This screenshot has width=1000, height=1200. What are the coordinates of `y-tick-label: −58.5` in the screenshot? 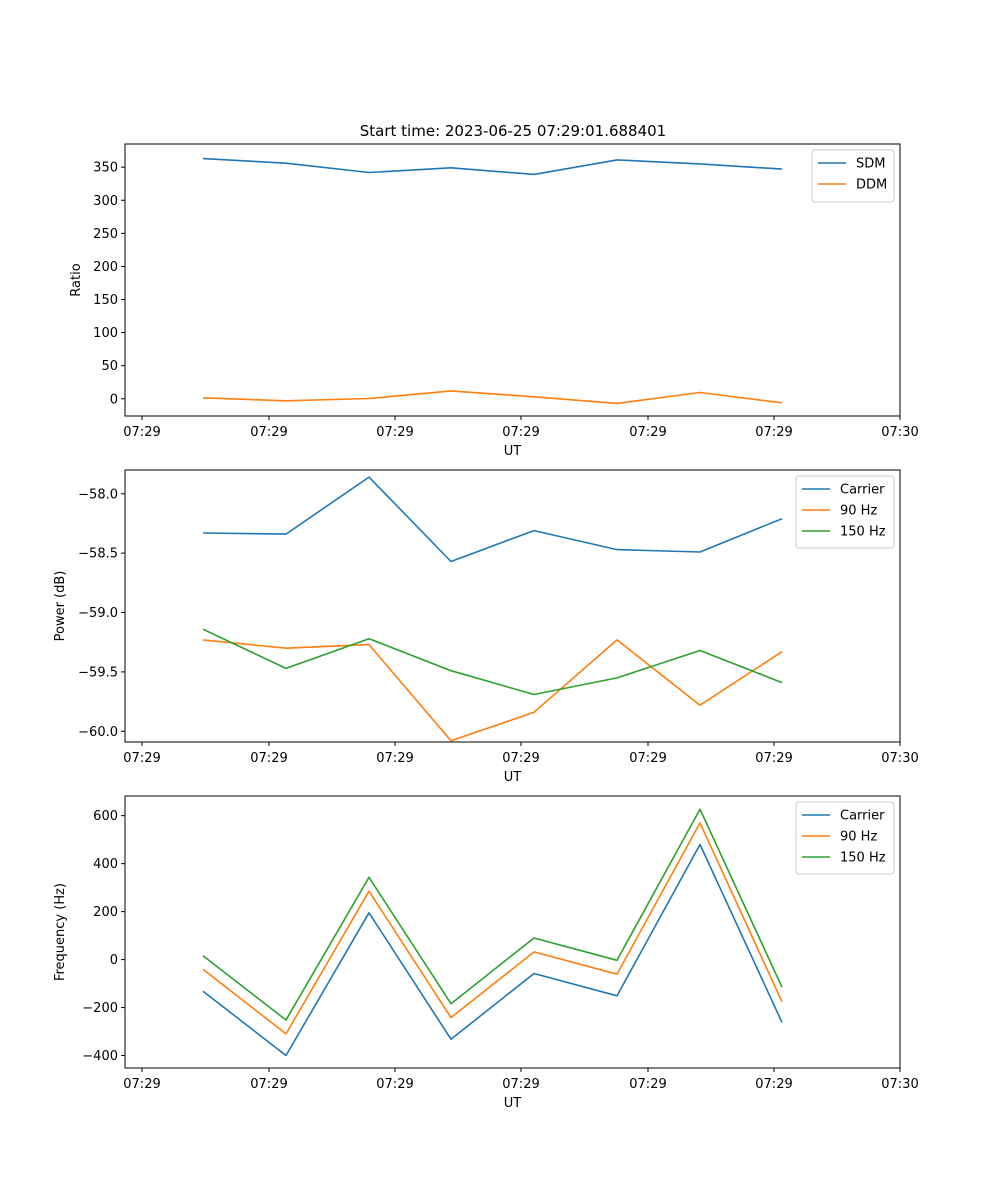 It's located at (98, 554).